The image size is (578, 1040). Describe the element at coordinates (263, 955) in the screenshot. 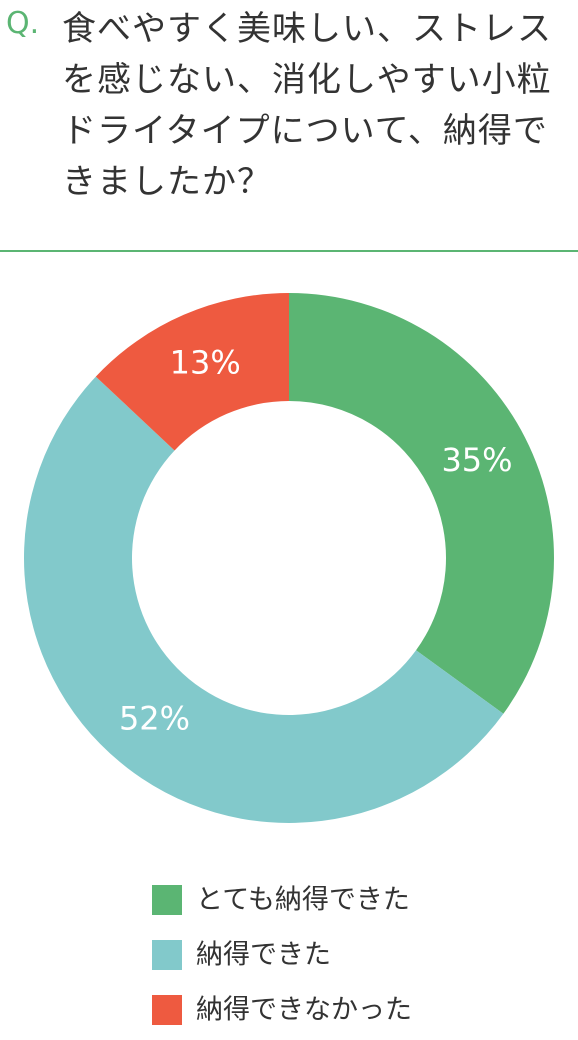

I see `legend-label: 納得できた` at that location.